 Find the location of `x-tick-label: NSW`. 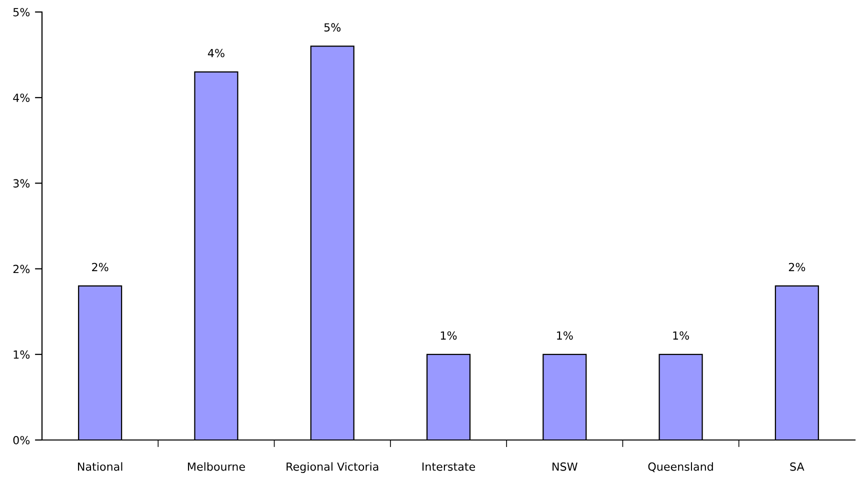

x-tick-label: NSW is located at coordinates (565, 466).